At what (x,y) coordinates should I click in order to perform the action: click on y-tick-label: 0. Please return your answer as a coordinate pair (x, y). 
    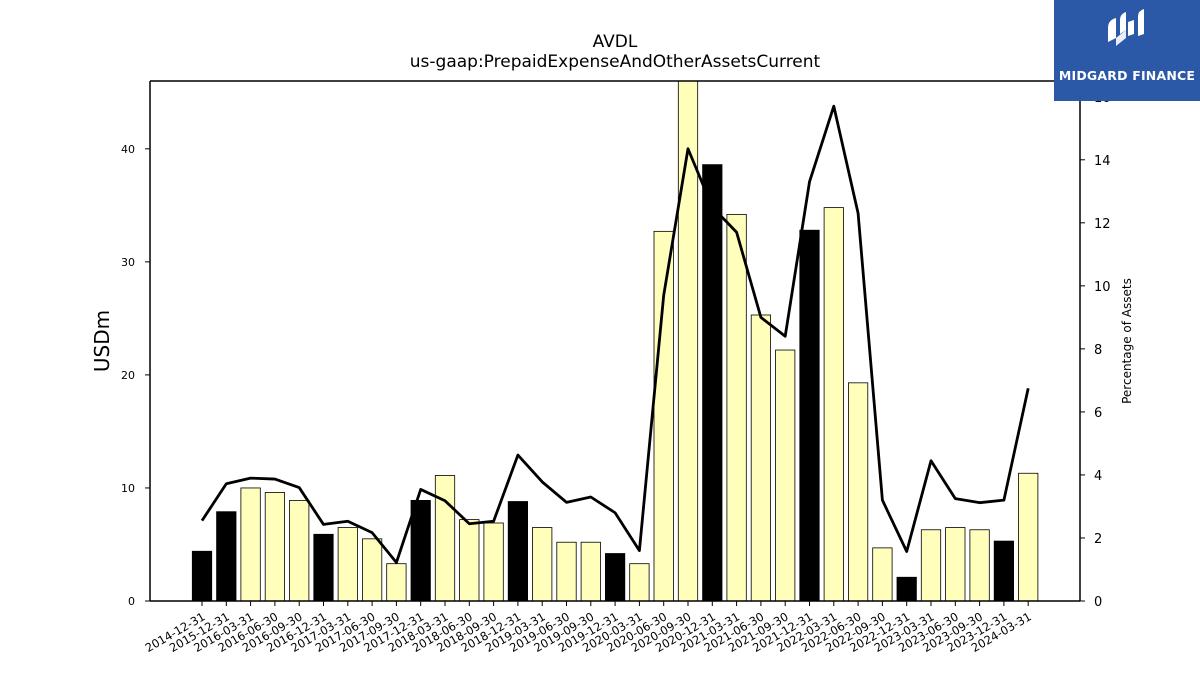
    Looking at the image, I should click on (131, 601).